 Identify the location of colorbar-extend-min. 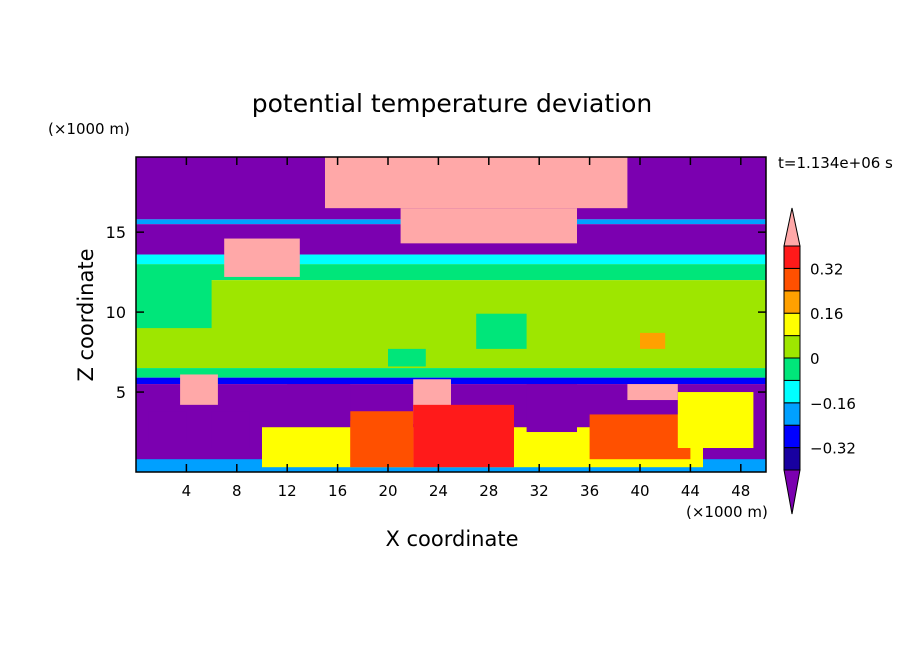
(792, 492).